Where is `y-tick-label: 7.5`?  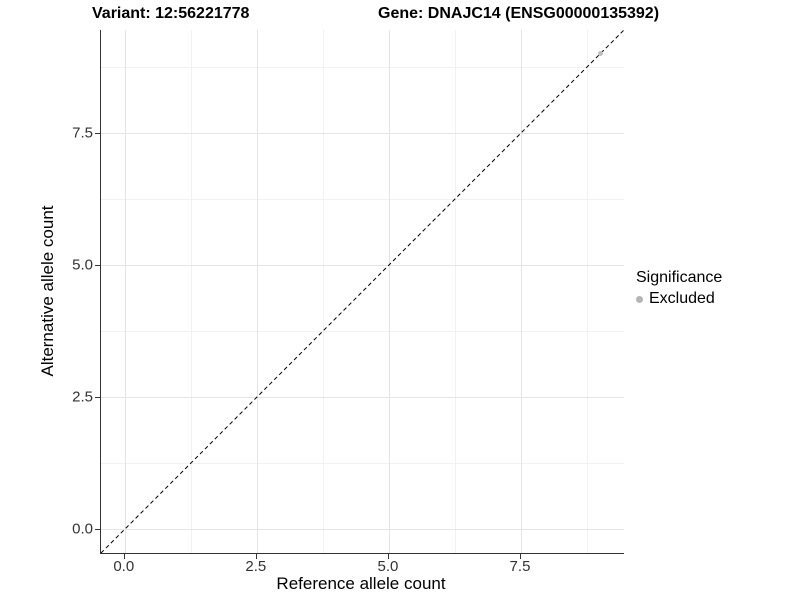
y-tick-label: 7.5 is located at coordinates (82, 133).